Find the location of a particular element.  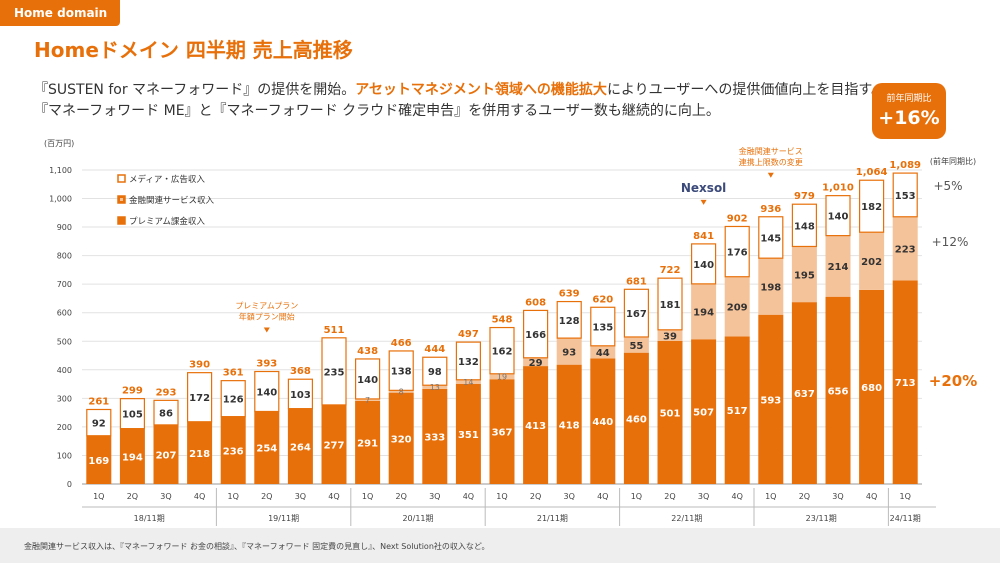

premium-value-label: 507 is located at coordinates (703, 413).